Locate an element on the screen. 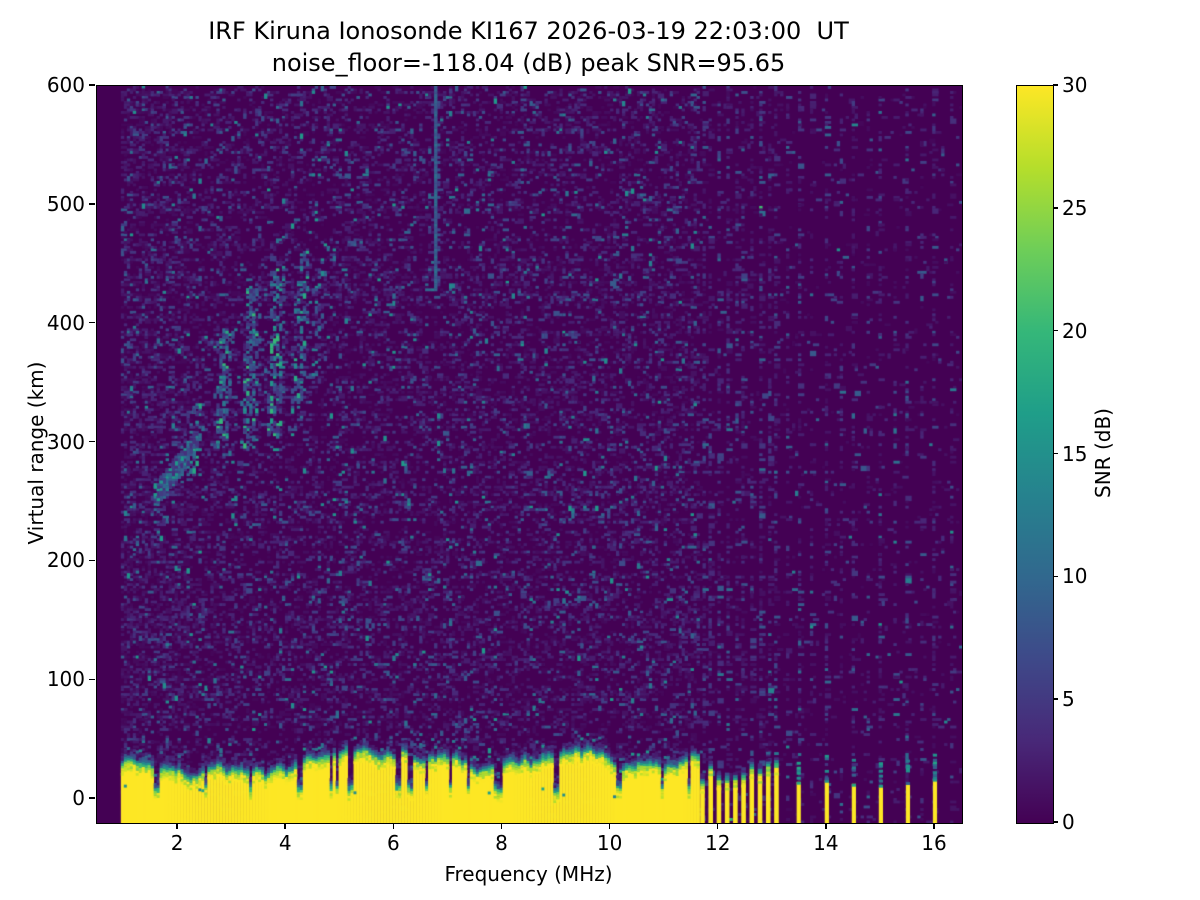 The image size is (1200, 900). x-tick-label: 4 is located at coordinates (285, 843).